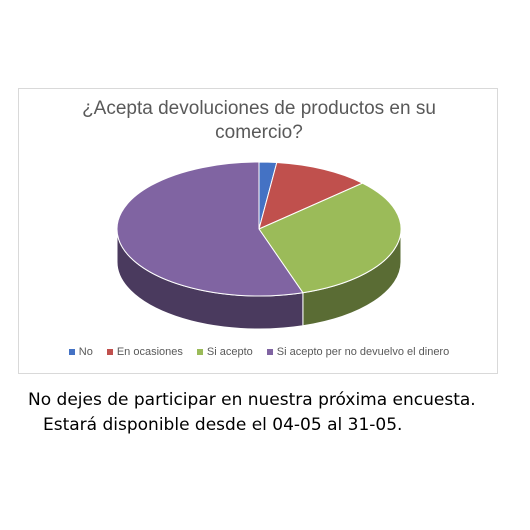 This screenshot has height=530, width=530. Describe the element at coordinates (363, 352) in the screenshot. I see `legend-label-3: Si acepto per no devuelvo el dinero` at that location.